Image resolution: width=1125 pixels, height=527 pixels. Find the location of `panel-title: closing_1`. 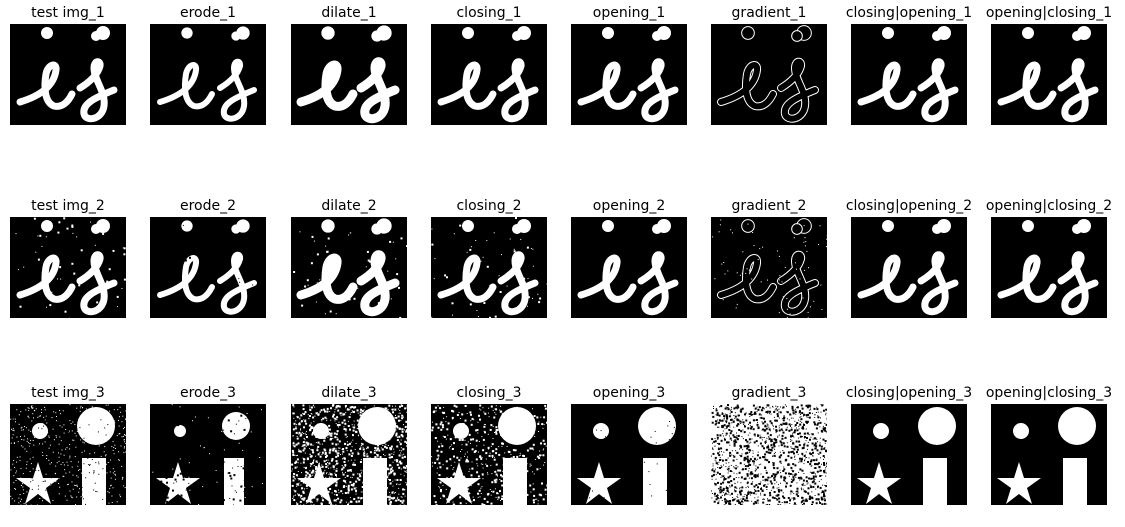

panel-title: closing_1 is located at coordinates (489, 13).